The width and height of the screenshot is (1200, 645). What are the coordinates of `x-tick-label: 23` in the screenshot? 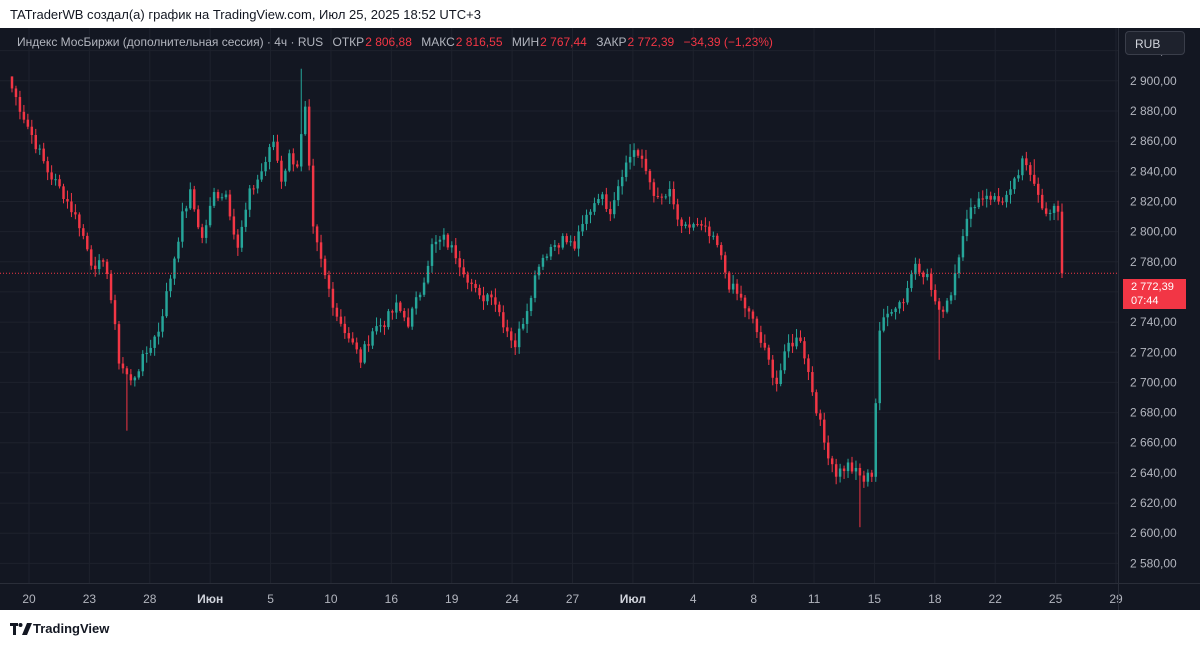 It's located at (90, 599).